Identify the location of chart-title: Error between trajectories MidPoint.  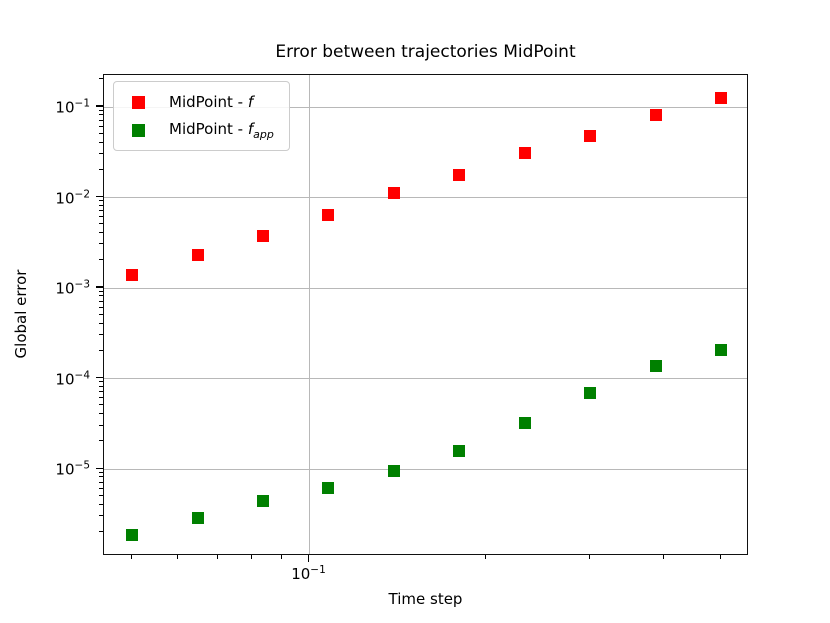
(425, 52).